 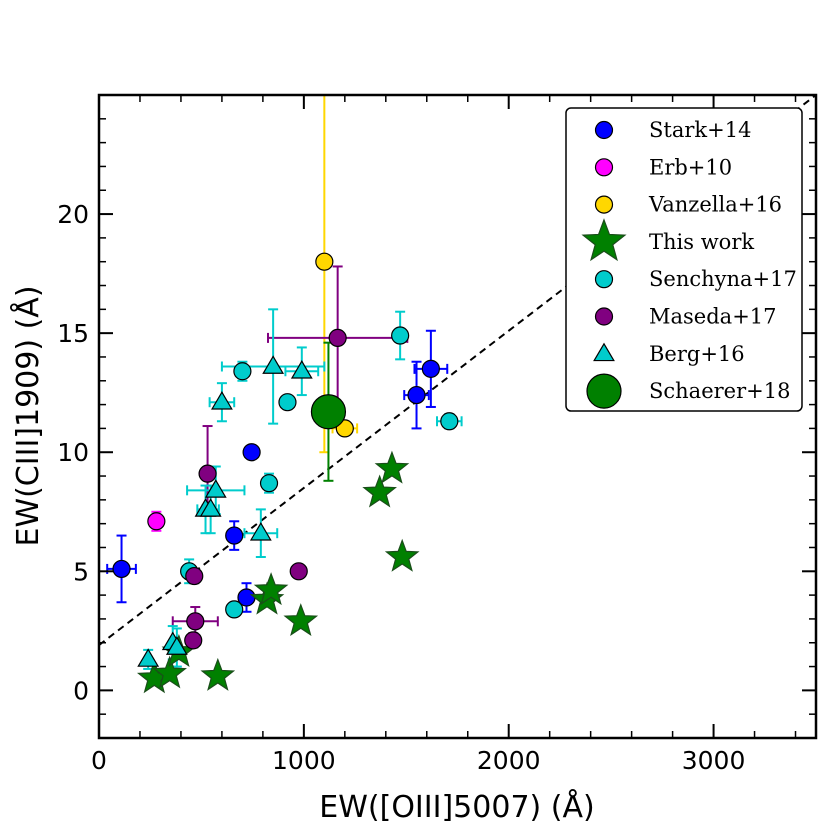 I want to click on y-tick-label: 10, so click(x=73, y=452).